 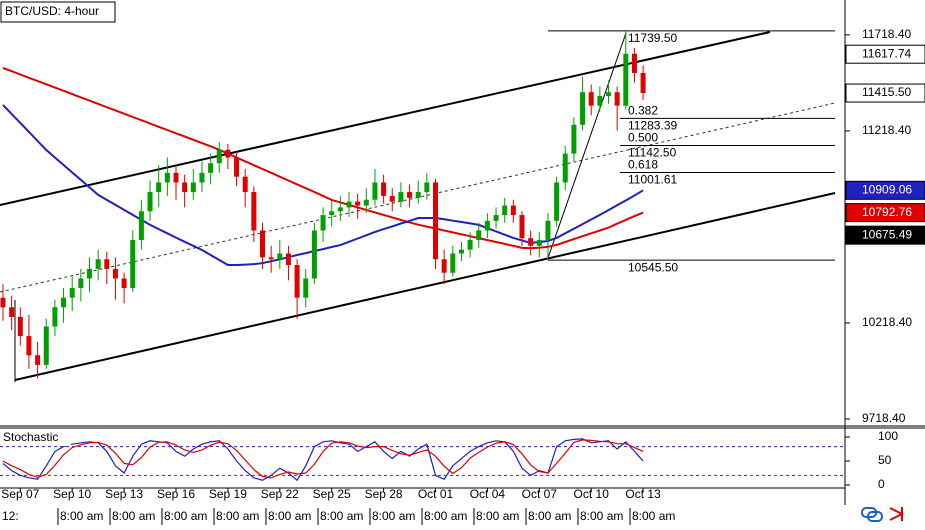 I want to click on stoch-tick-label: 50, so click(x=885, y=460).